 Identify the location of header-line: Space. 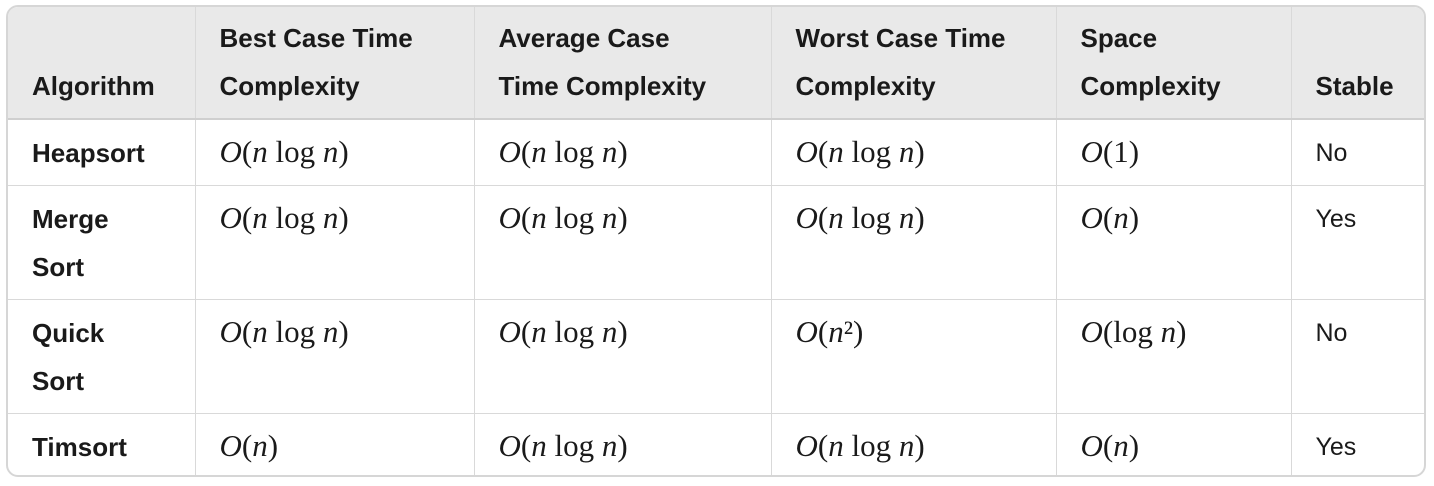
(1119, 38).